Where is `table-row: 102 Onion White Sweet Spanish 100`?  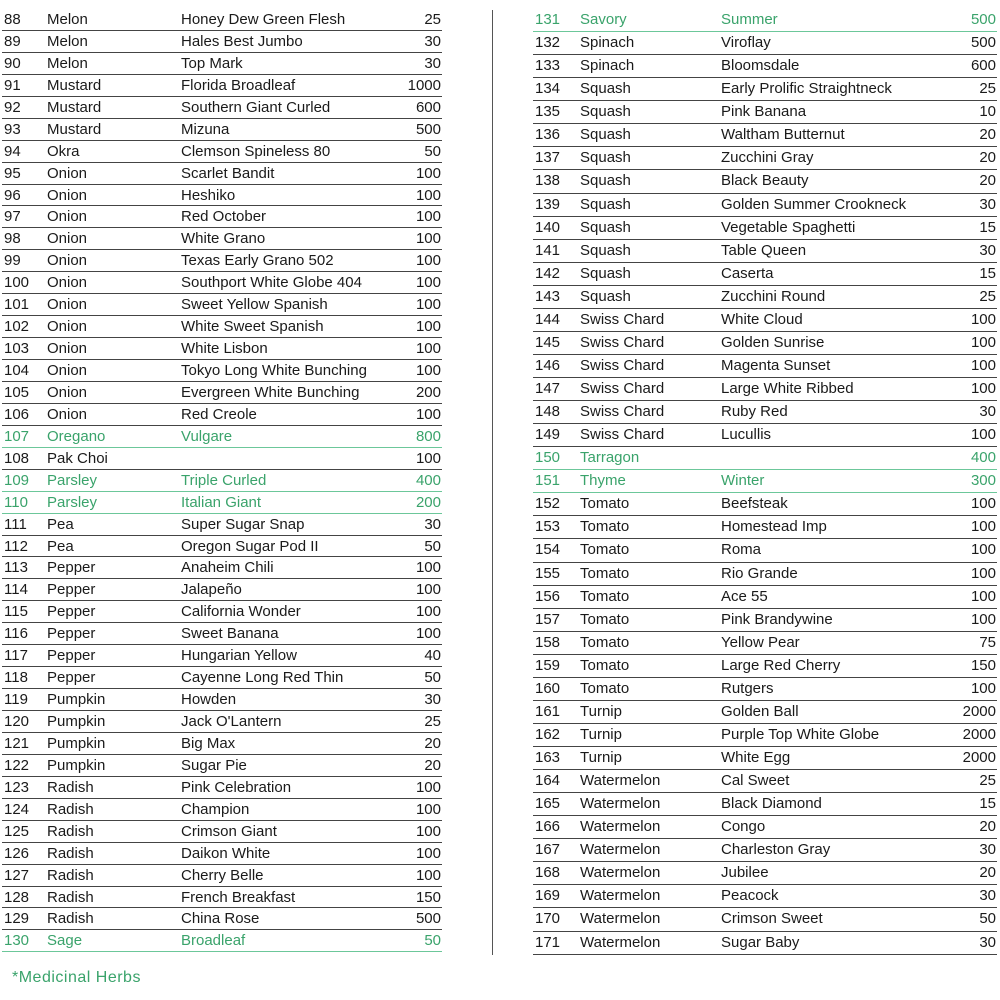 table-row: 102 Onion White Sweet Spanish 100 is located at coordinates (222, 327).